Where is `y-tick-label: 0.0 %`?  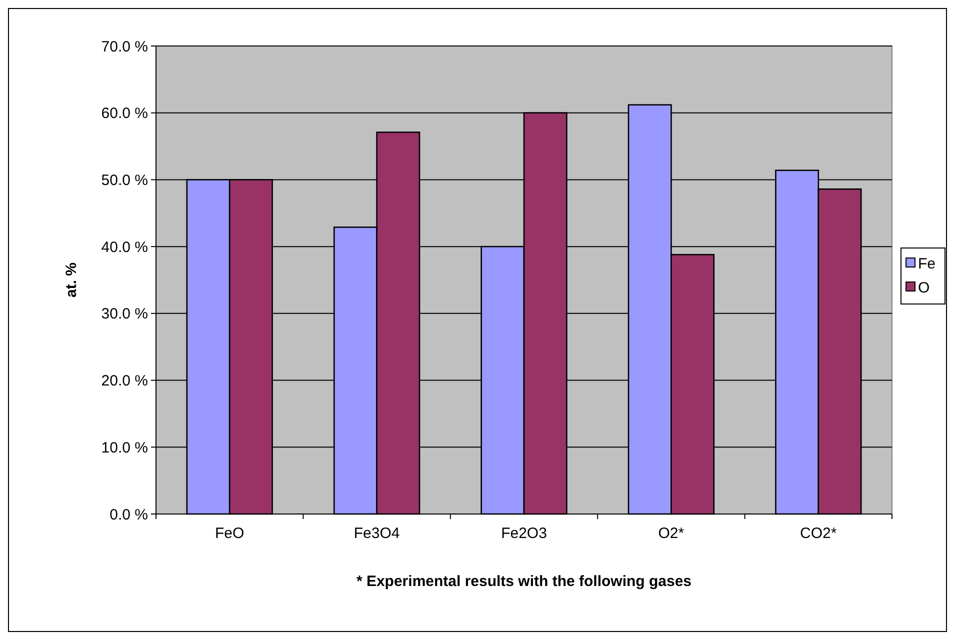 y-tick-label: 0.0 % is located at coordinates (129, 515).